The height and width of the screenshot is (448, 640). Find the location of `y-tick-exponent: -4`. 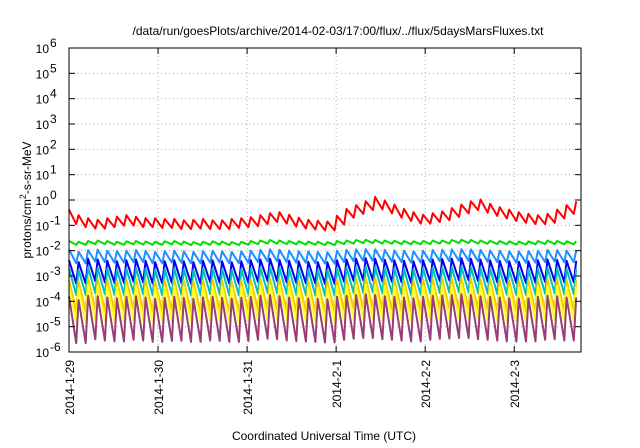

y-tick-exponent: -4 is located at coordinates (55, 296).